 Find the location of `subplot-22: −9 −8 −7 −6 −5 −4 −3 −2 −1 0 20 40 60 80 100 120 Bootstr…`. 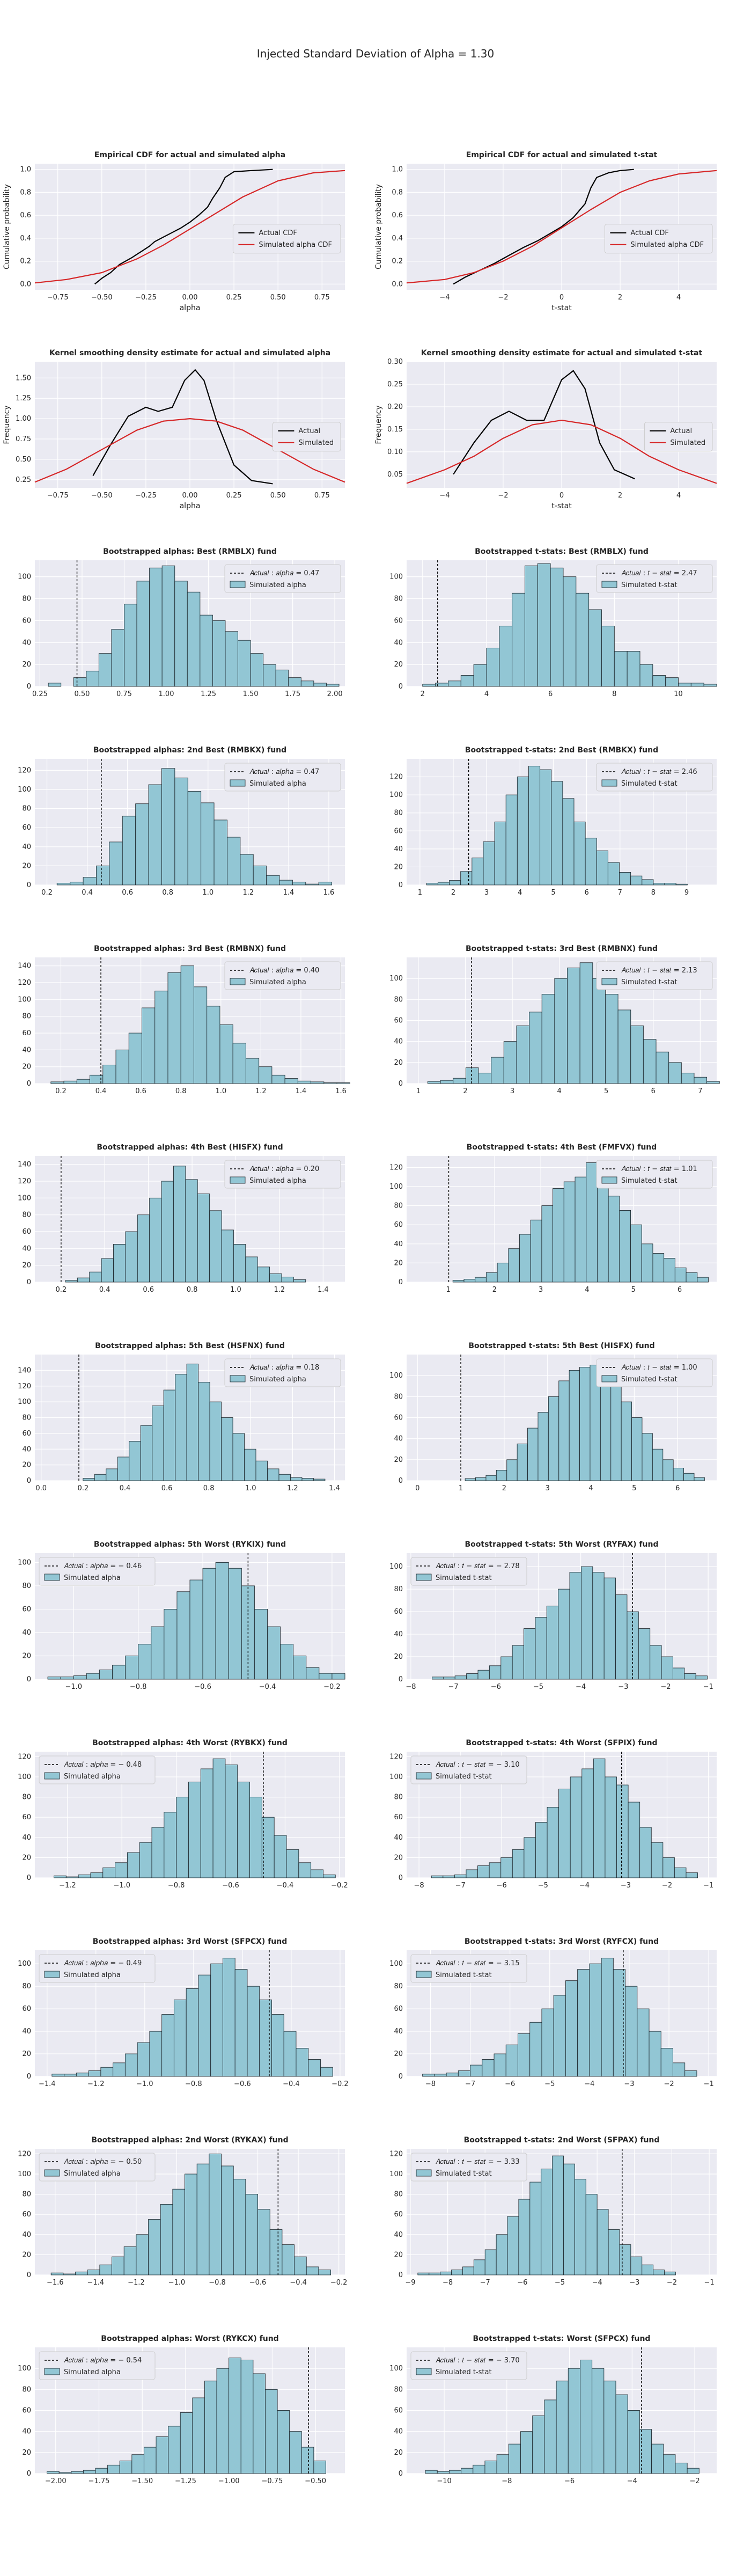

subplot-22: −9 −8 −7 −6 −5 −4 −3 −2 −1 0 20 40 60 80 100 120 Bootstr… is located at coordinates (553, 2211).